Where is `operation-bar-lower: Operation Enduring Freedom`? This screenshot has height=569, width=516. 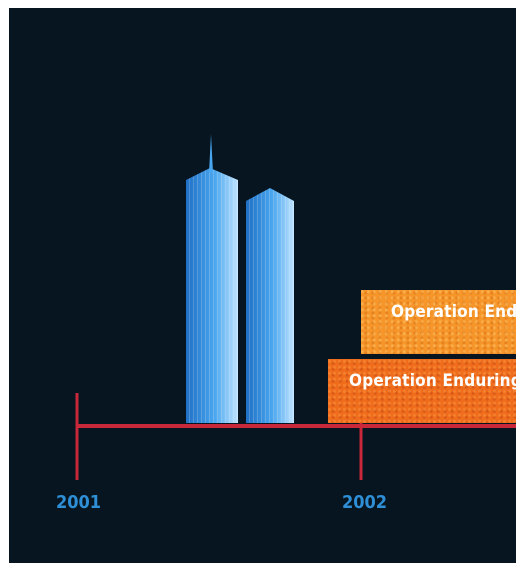 operation-bar-lower: Operation Enduring Freedom is located at coordinates (422, 391).